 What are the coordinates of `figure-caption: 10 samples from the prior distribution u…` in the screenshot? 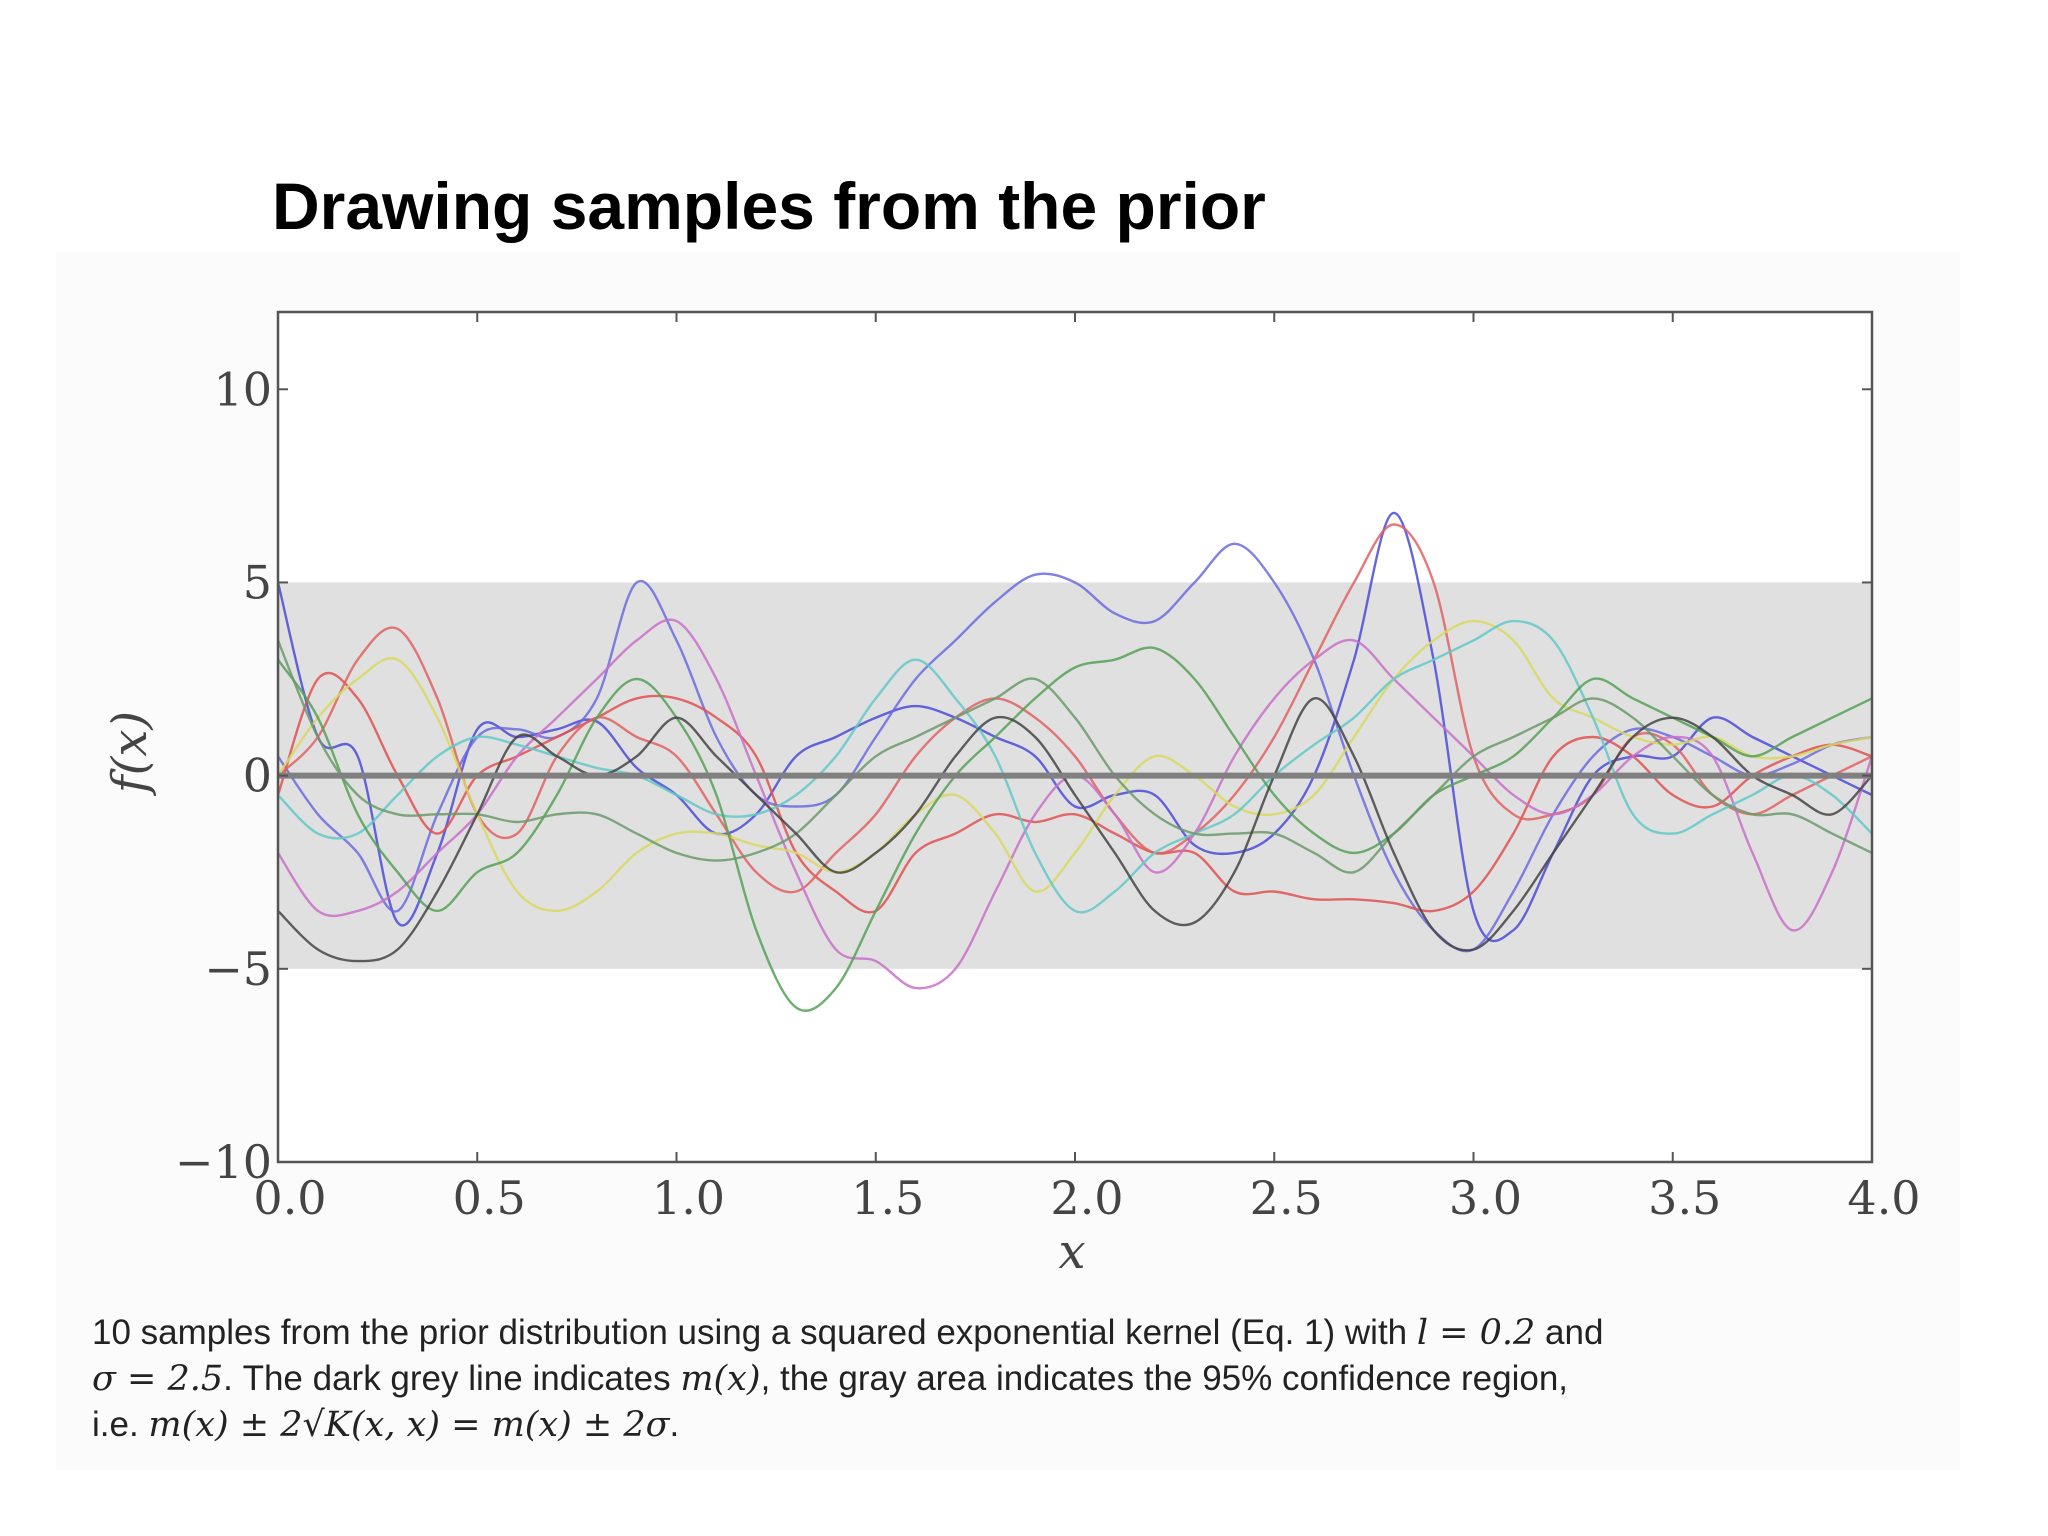 It's located at (1012, 1379).